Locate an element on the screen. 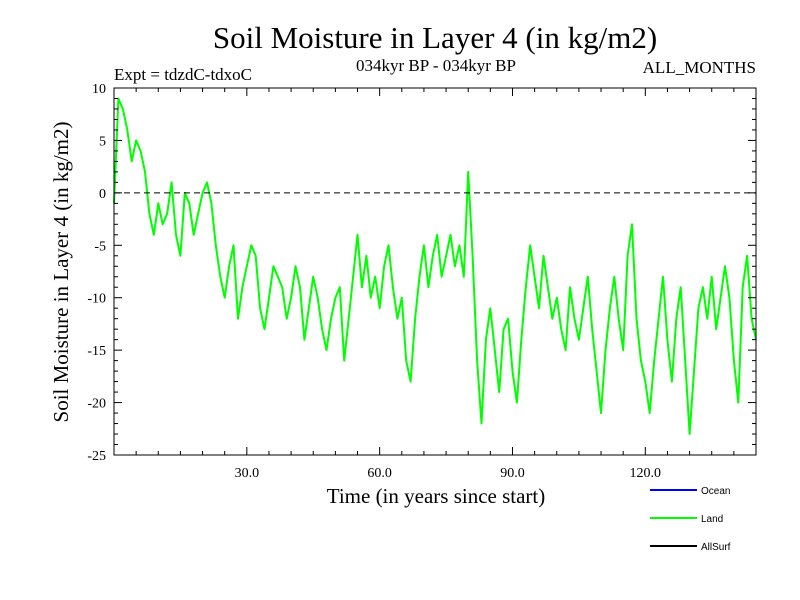  chart-title: Soil Moisture in Layer 4 (in kg/m2) is located at coordinates (435, 37).